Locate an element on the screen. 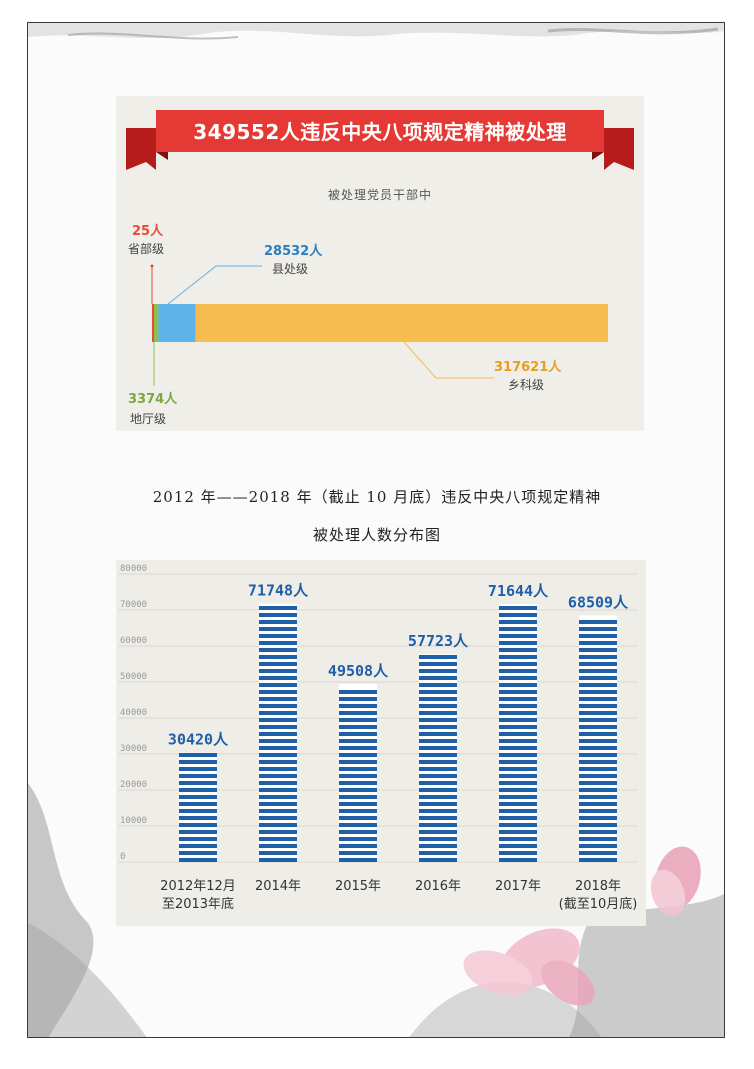 The width and height of the screenshot is (754, 1069). segment-value-township: 317621人 is located at coordinates (528, 367).